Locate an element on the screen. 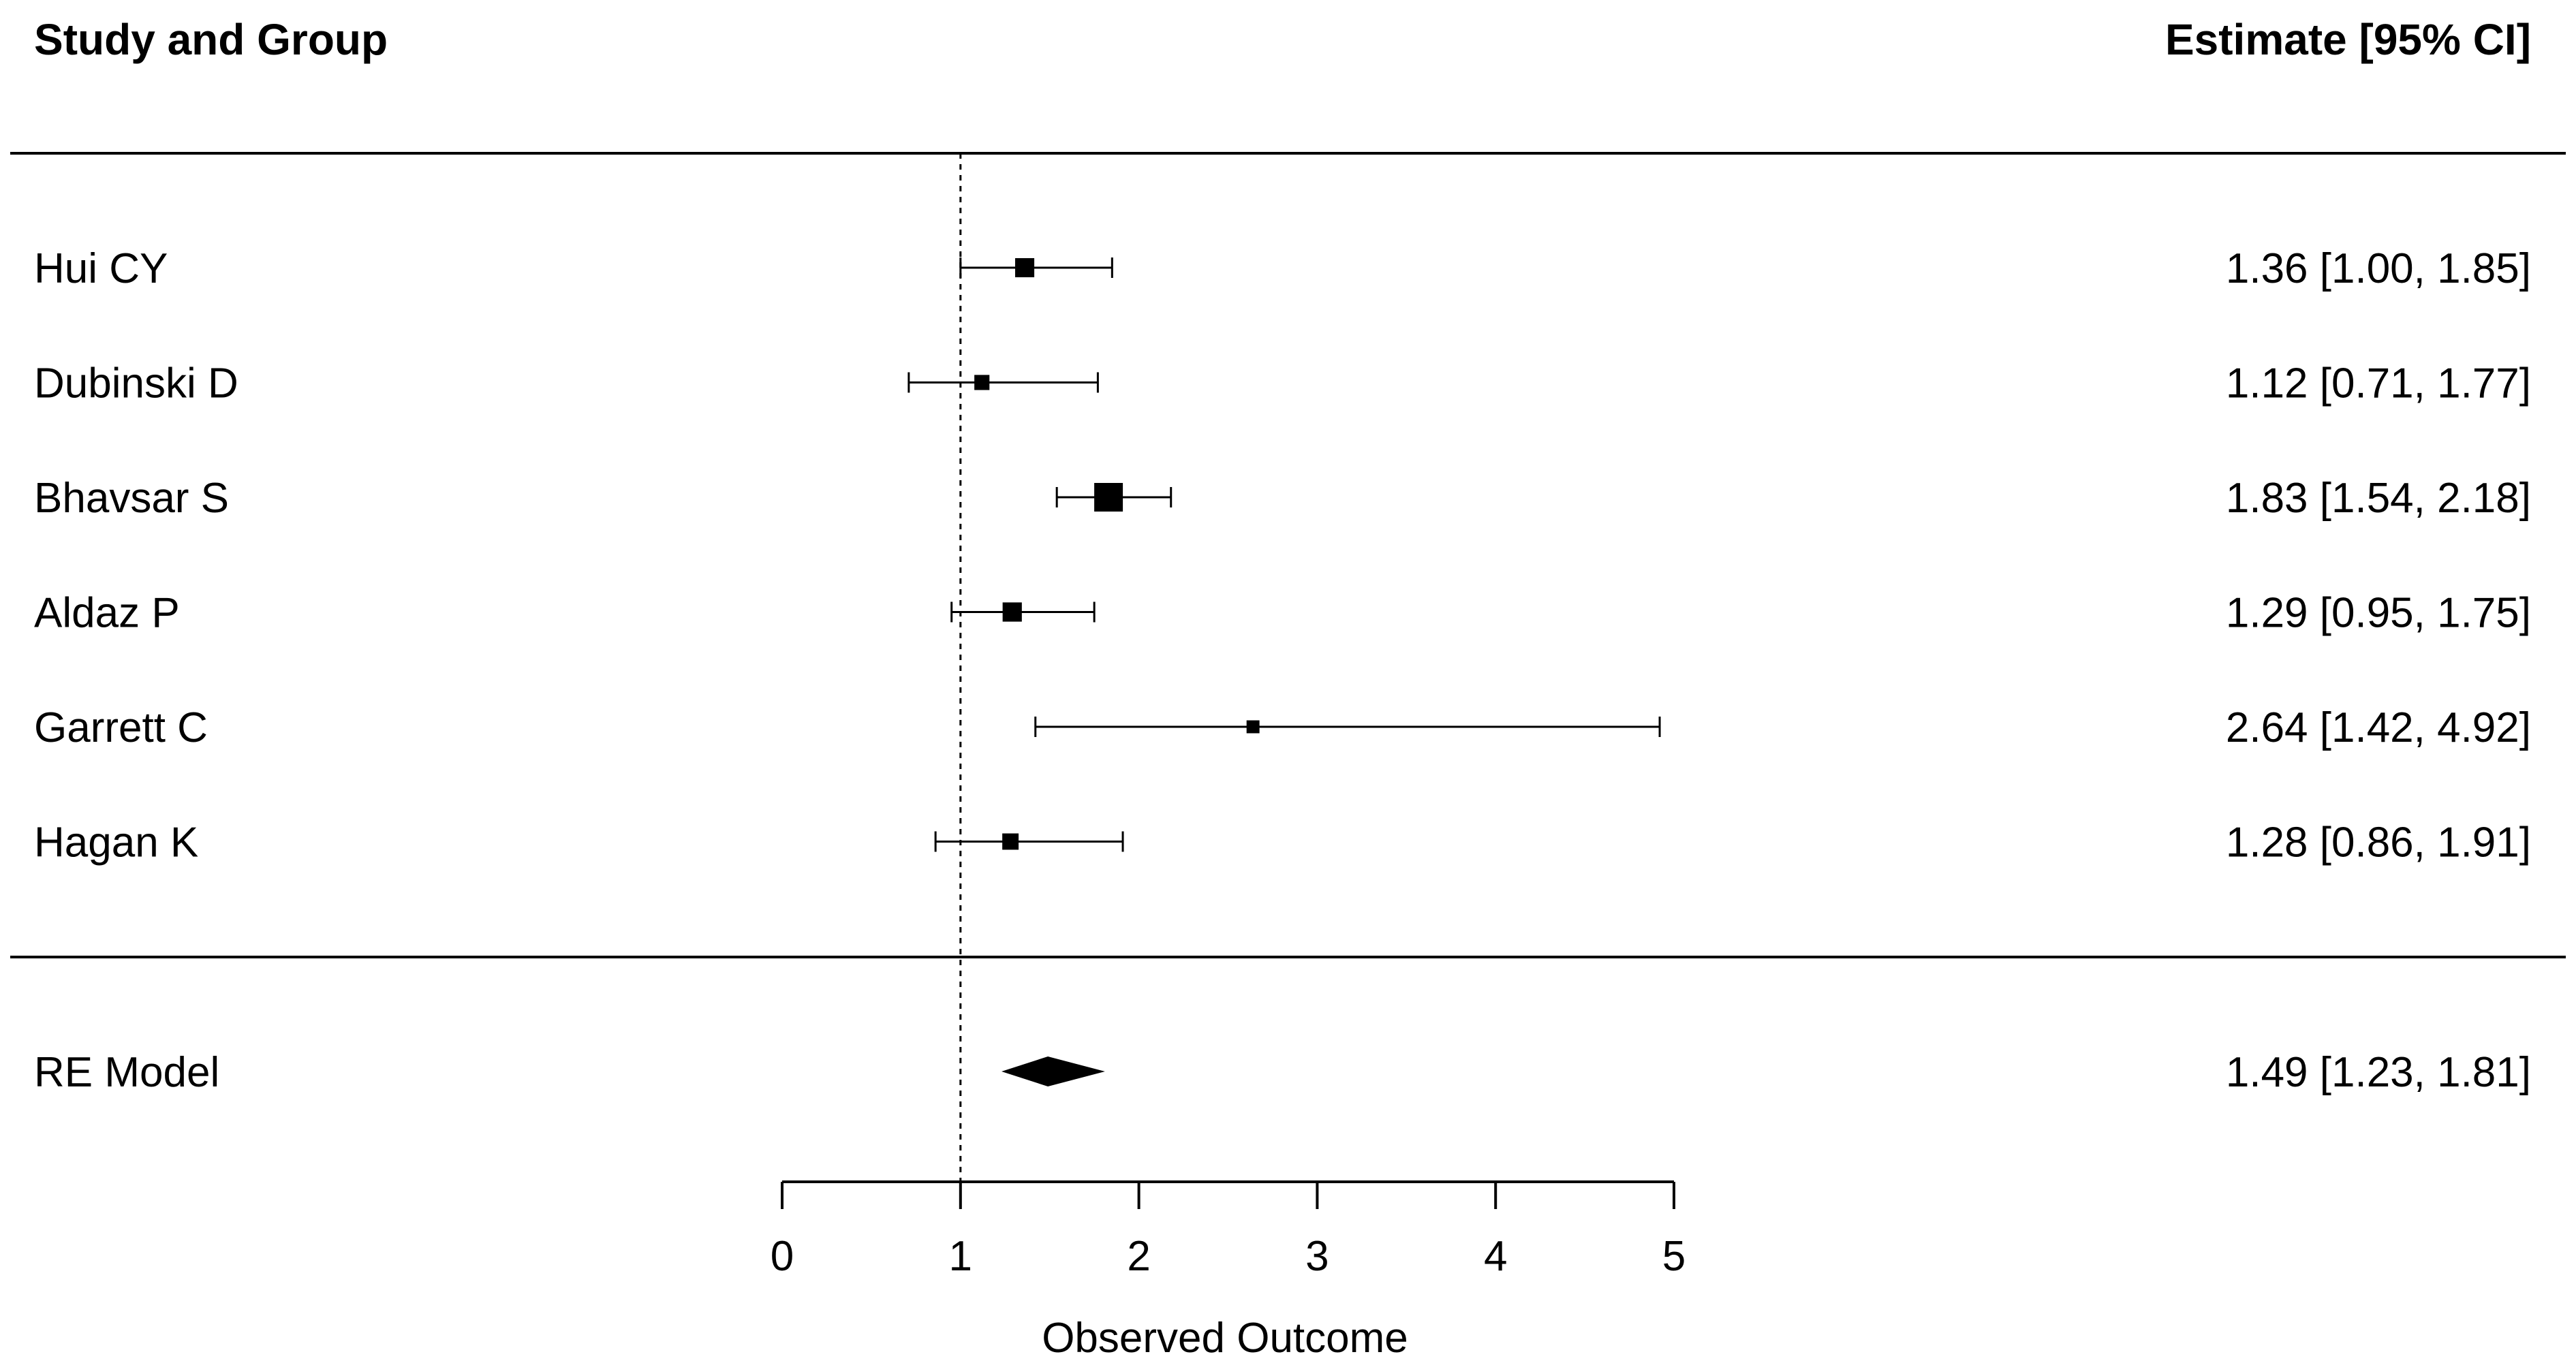  x-tick-label: 3 is located at coordinates (1317, 1256).